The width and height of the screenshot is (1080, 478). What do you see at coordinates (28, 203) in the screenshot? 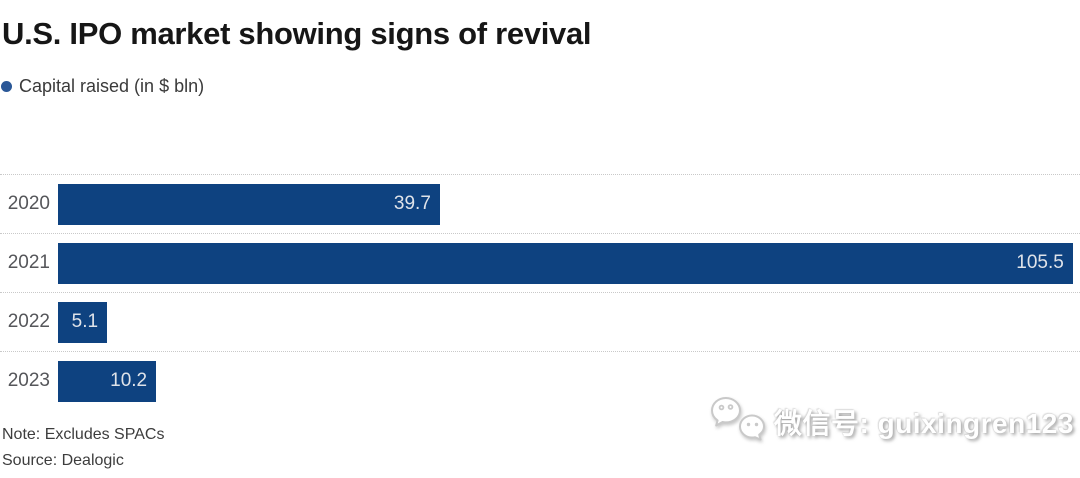
I see `year-label: 2020` at bounding box center [28, 203].